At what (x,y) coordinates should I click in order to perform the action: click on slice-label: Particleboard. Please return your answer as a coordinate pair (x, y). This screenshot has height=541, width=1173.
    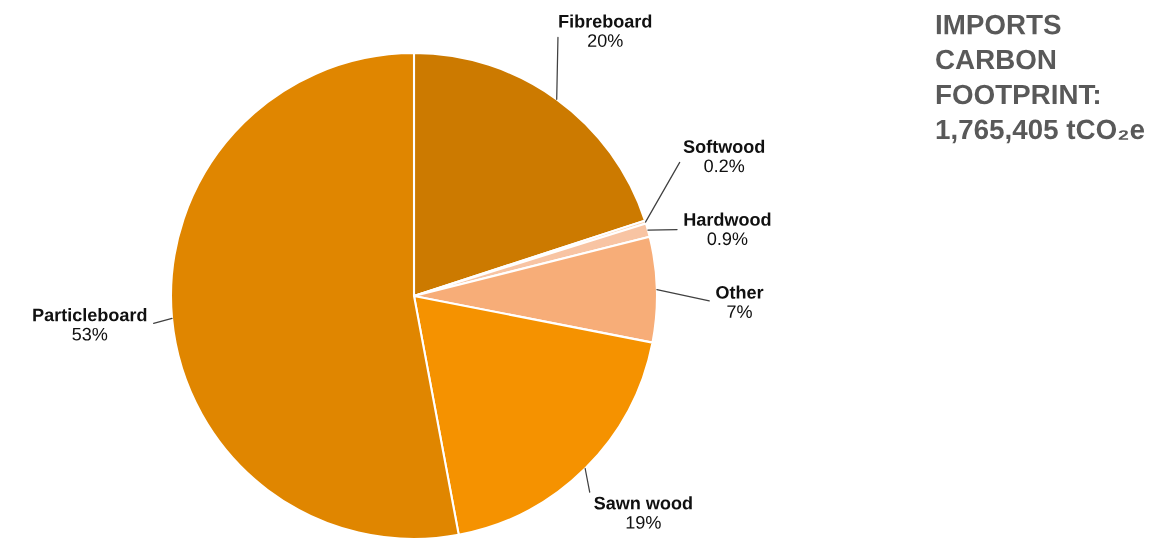
    Looking at the image, I should click on (90, 315).